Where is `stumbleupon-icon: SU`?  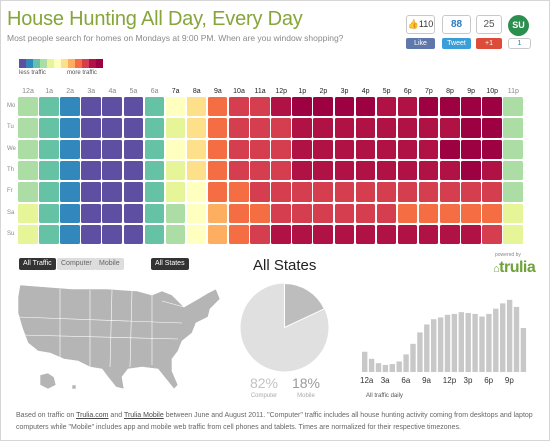 stumbleupon-icon: SU is located at coordinates (518, 25).